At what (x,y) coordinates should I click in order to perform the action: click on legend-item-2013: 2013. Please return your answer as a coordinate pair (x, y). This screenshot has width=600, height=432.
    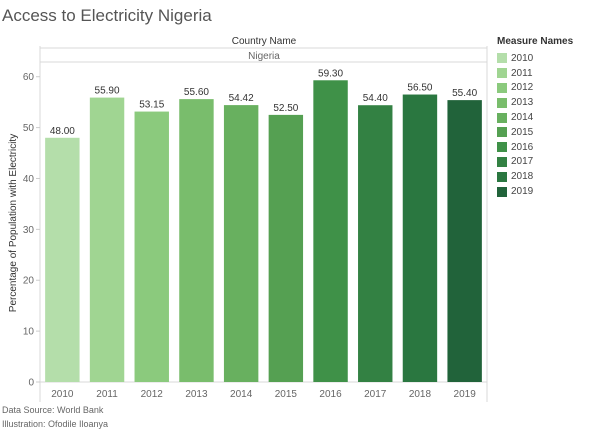
    Looking at the image, I should click on (535, 102).